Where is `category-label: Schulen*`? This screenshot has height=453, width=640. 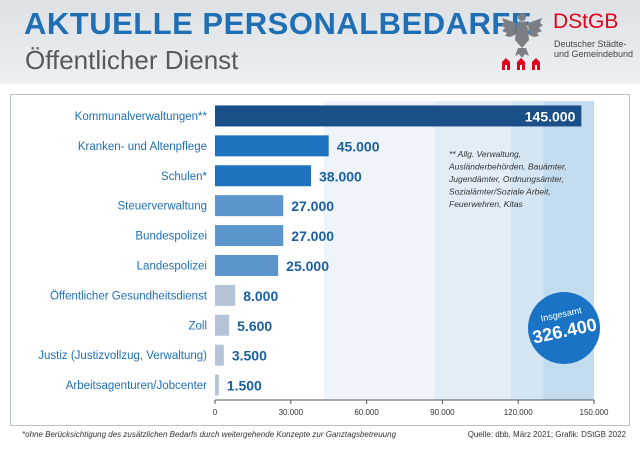
category-label: Schulen* is located at coordinates (184, 177).